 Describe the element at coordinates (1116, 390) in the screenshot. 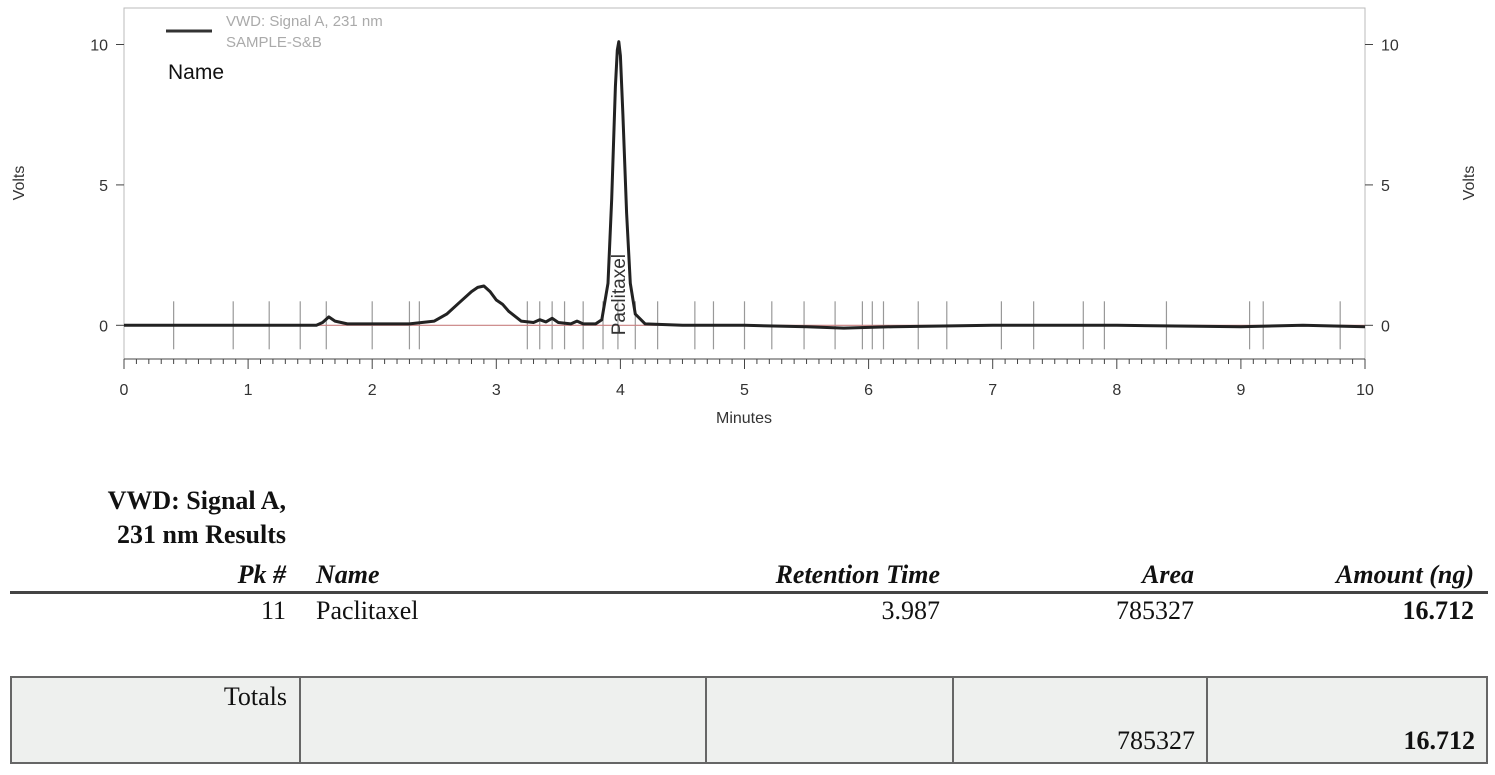

I see `x-tick-label: 8` at that location.